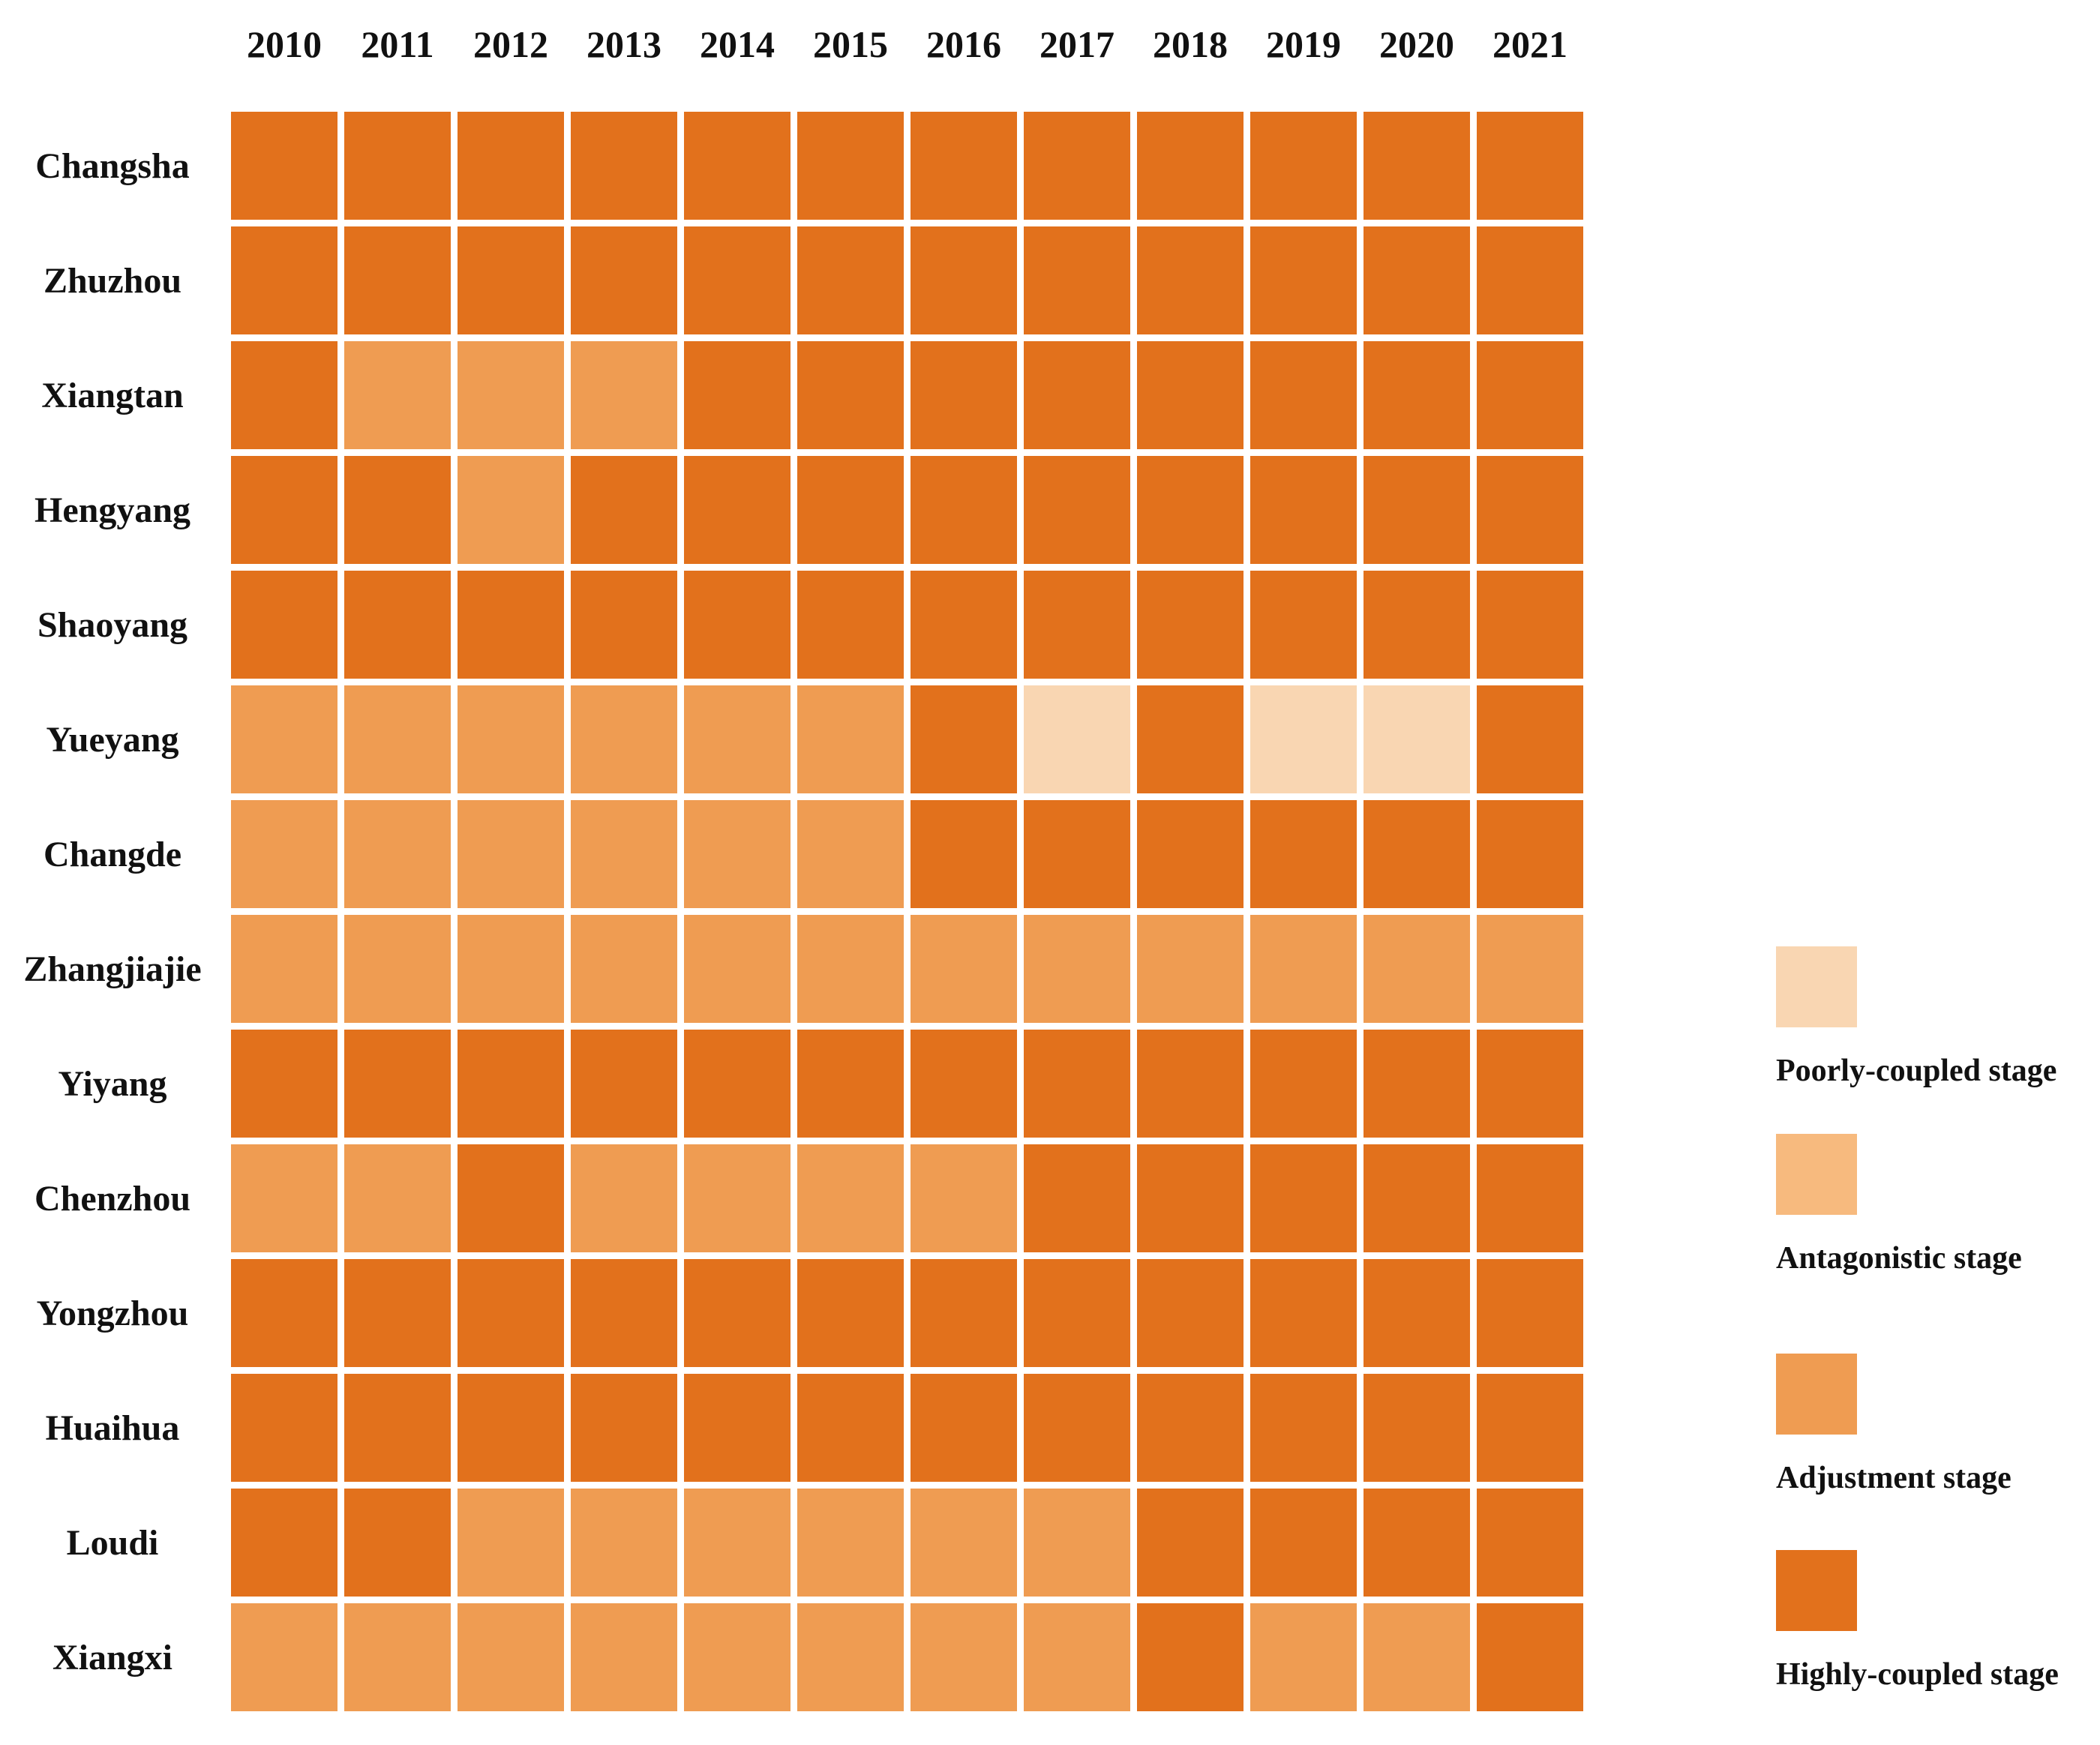  What do you see at coordinates (112, 624) in the screenshot?
I see `city-label: Shaoyang` at bounding box center [112, 624].